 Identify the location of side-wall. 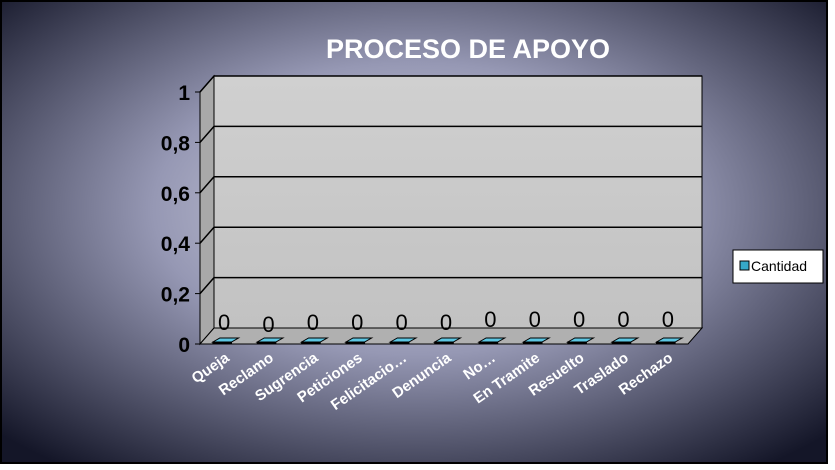
(207, 210).